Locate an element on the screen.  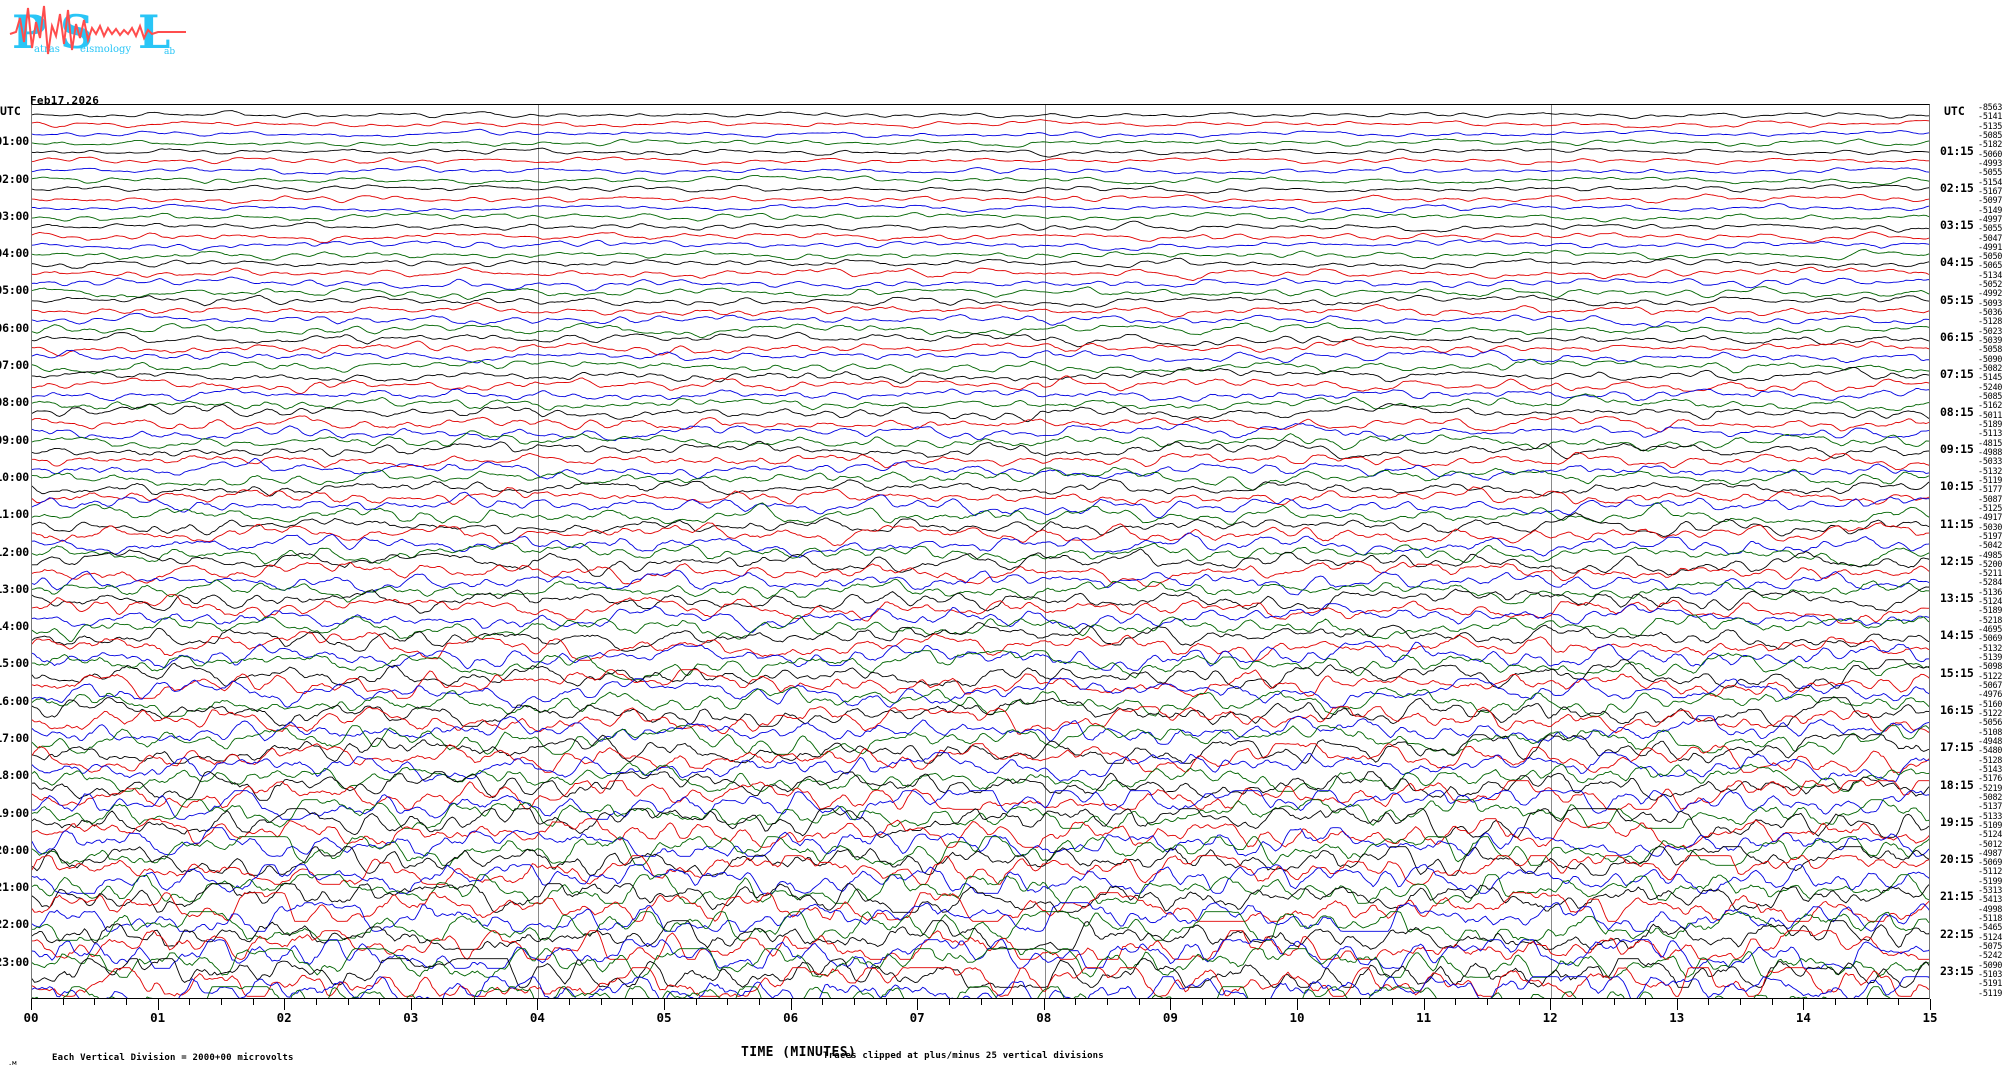
left-hour-label: 16:00 is located at coordinates (14, 700).